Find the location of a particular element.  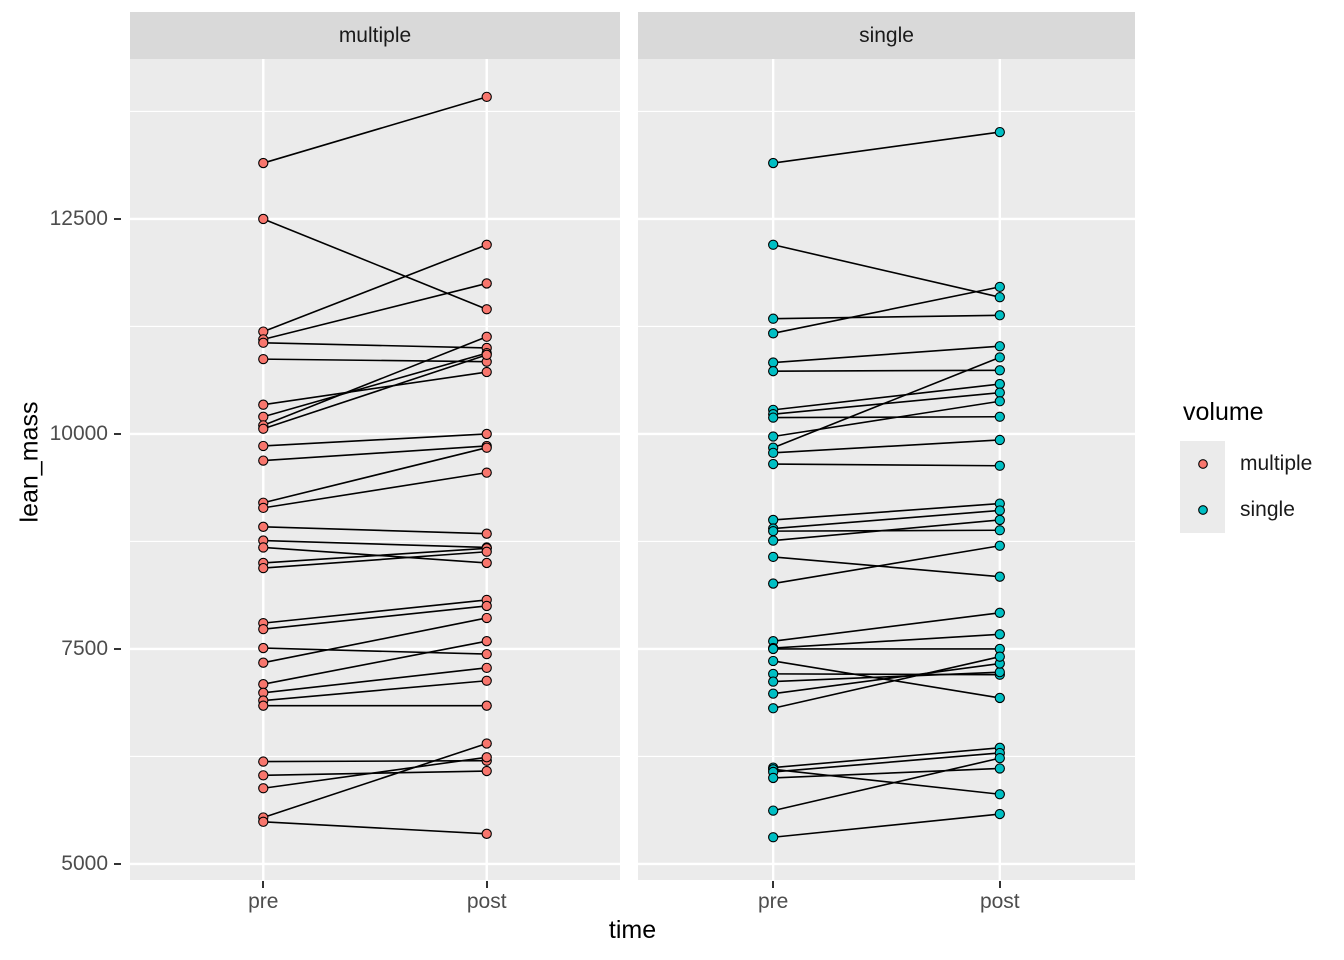

facet-strip-single: single is located at coordinates (886, 35).